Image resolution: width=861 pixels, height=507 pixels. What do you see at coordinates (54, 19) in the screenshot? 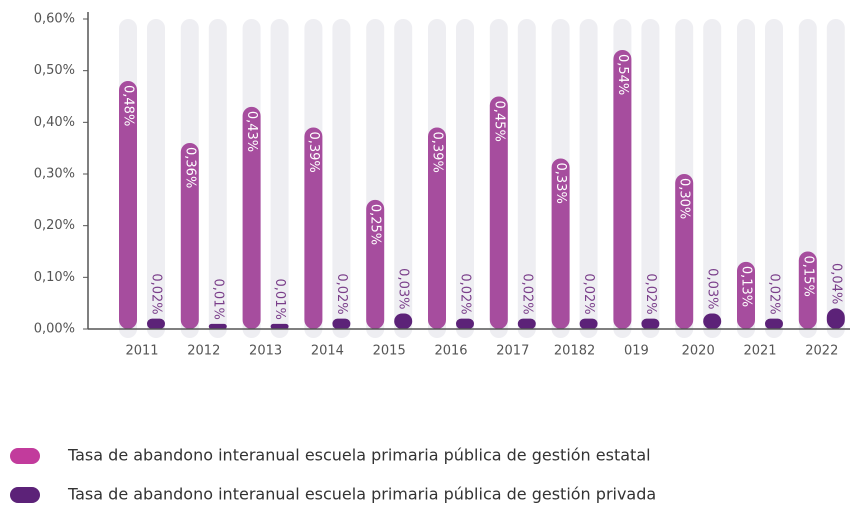
I see `y-tick-label: 0,60%` at bounding box center [54, 19].